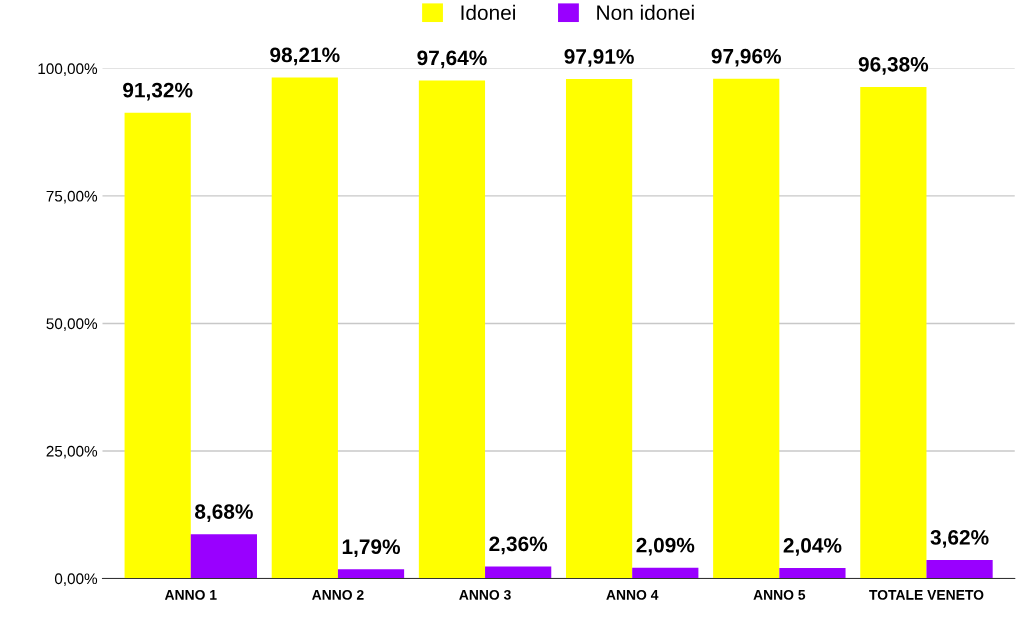 Image resolution: width=1025 pixels, height=622 pixels. What do you see at coordinates (926, 594) in the screenshot?
I see `x-tick-label: TOTALE VENETO` at bounding box center [926, 594].